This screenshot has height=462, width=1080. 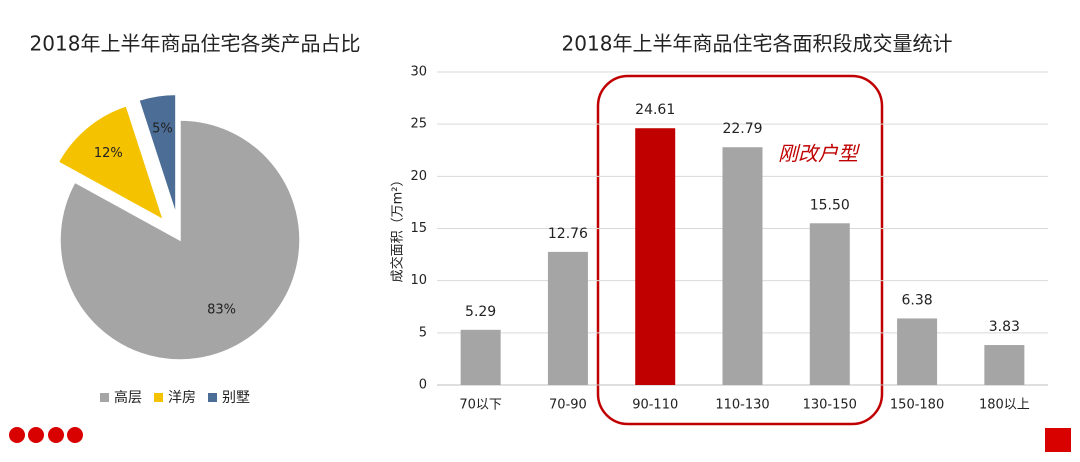 What do you see at coordinates (423, 385) in the screenshot?
I see `y-tick-label: 0` at bounding box center [423, 385].